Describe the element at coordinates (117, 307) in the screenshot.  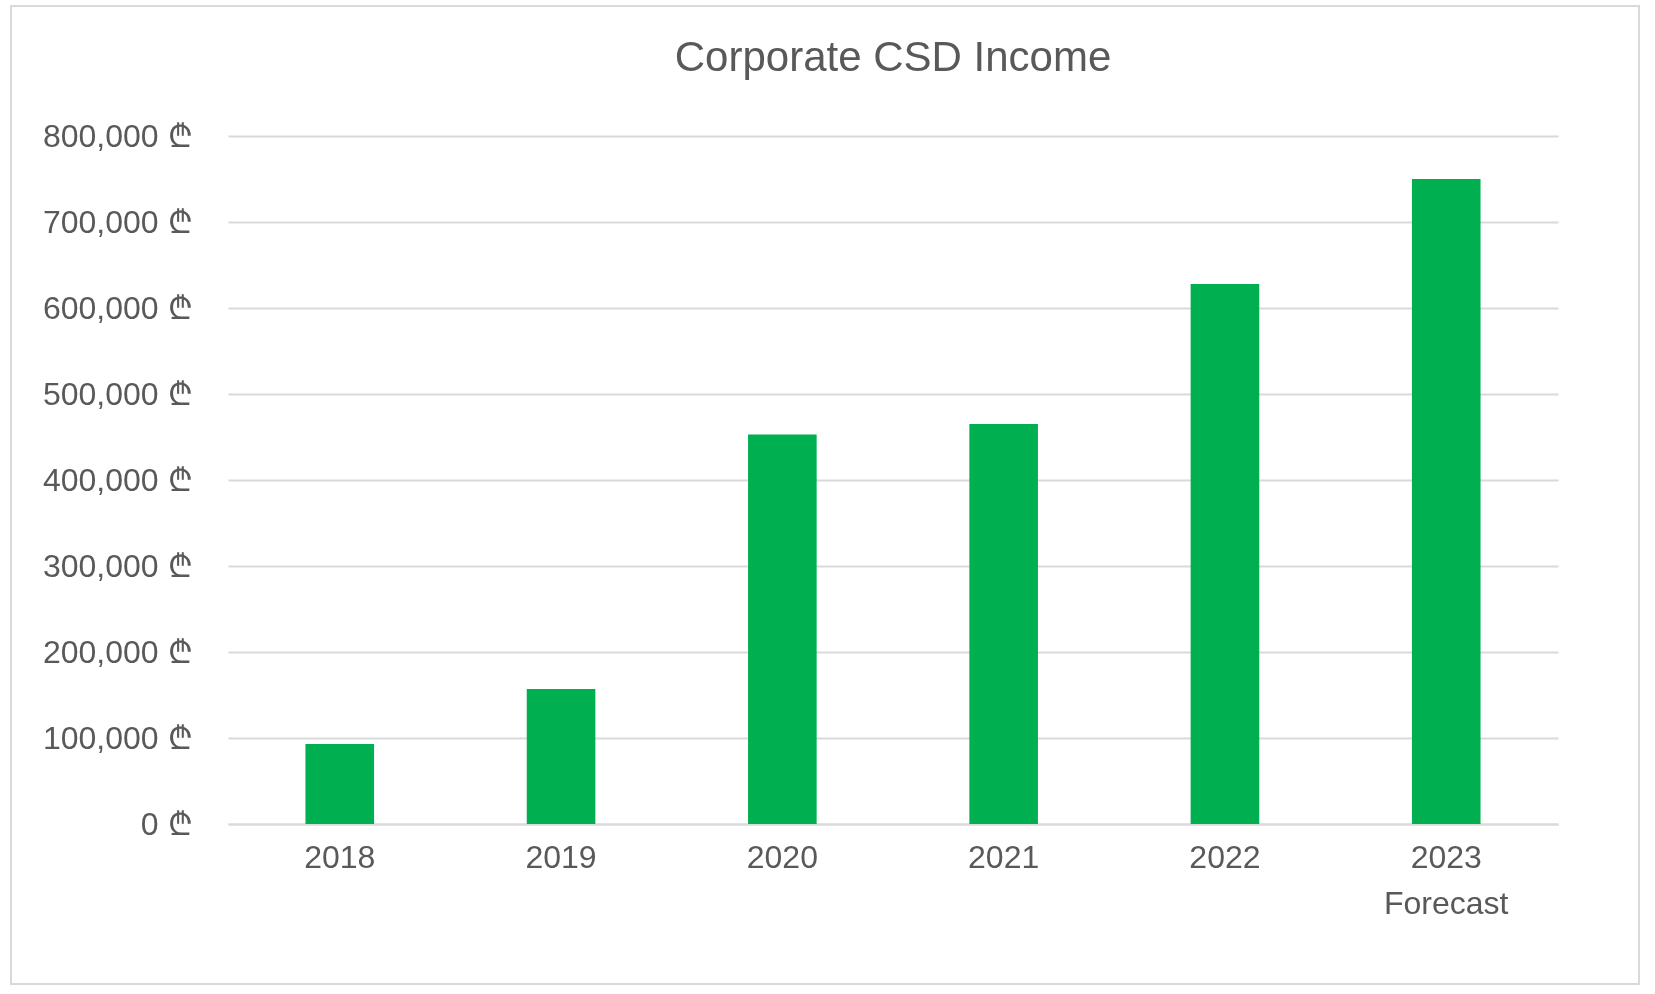
I see `y-tick-label: 600,000 ₾` at that location.